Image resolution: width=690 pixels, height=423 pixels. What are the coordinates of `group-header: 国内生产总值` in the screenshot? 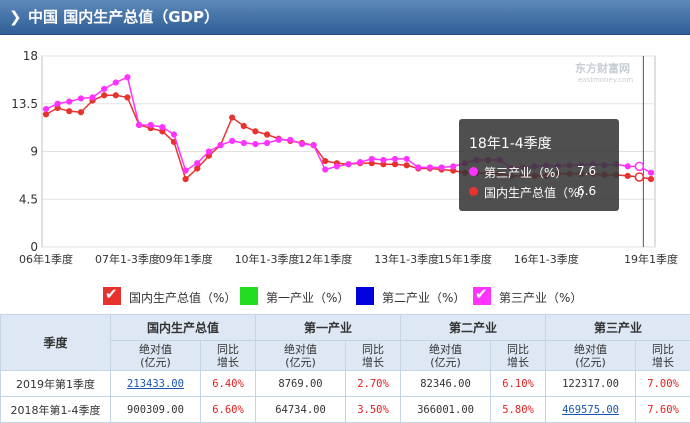 It's located at (183, 327).